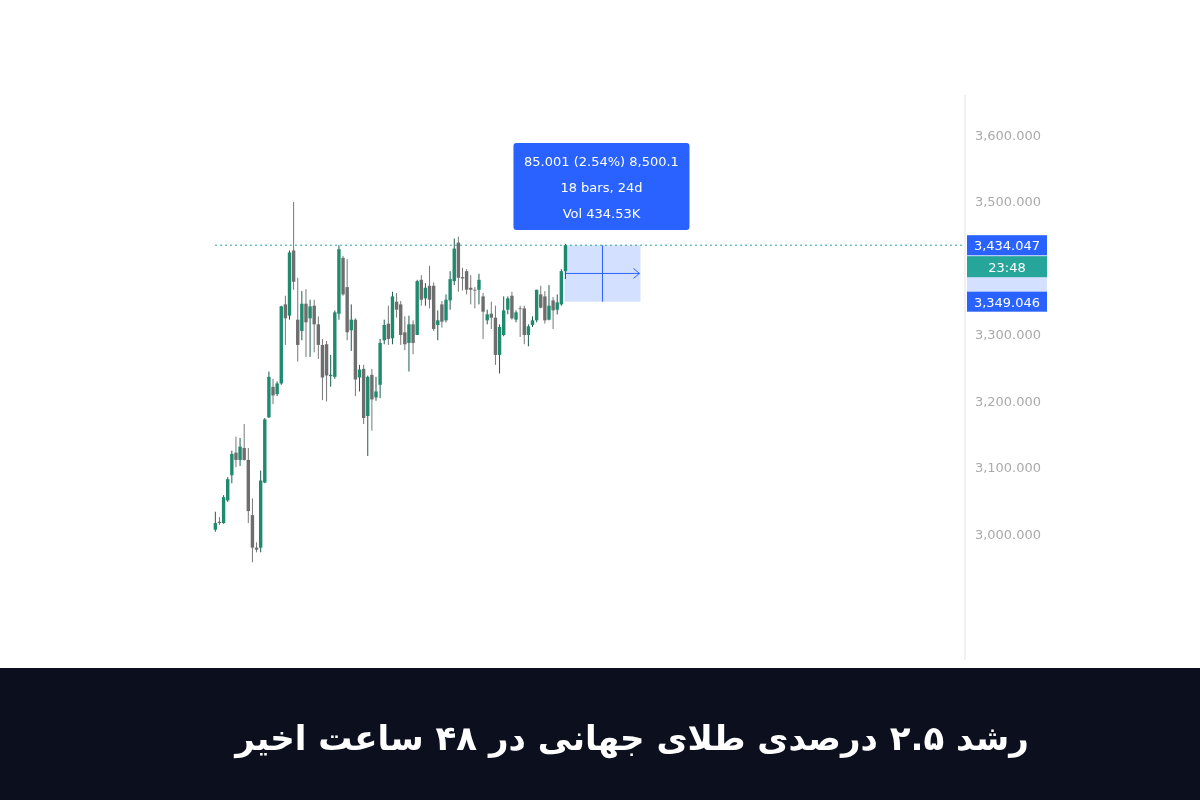  Describe the element at coordinates (631, 738) in the screenshot. I see `text: رشد ۲.۵ درصدی طلای جهانی در ۴۸ ساعت اخیر` at that location.